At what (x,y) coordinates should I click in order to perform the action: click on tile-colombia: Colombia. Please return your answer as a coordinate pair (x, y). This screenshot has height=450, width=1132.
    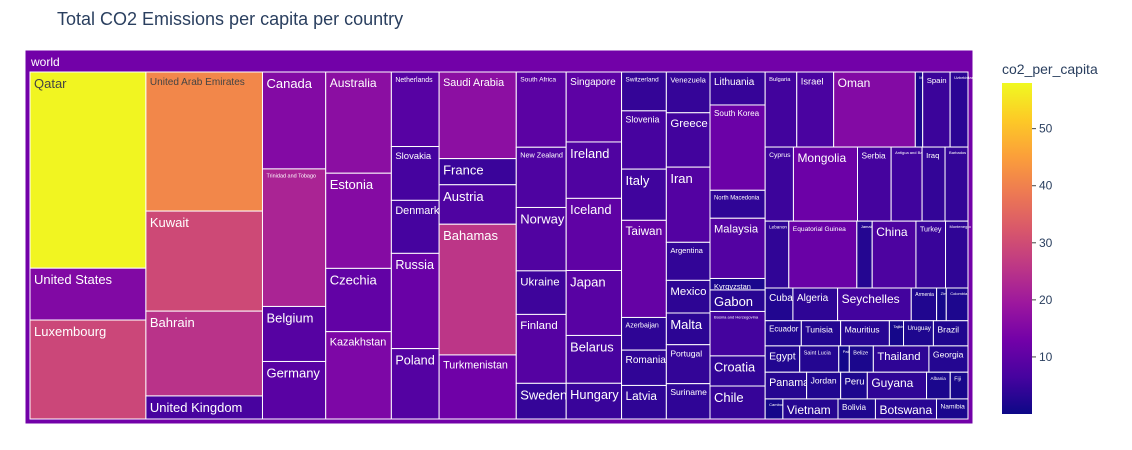
    Looking at the image, I should click on (957, 304).